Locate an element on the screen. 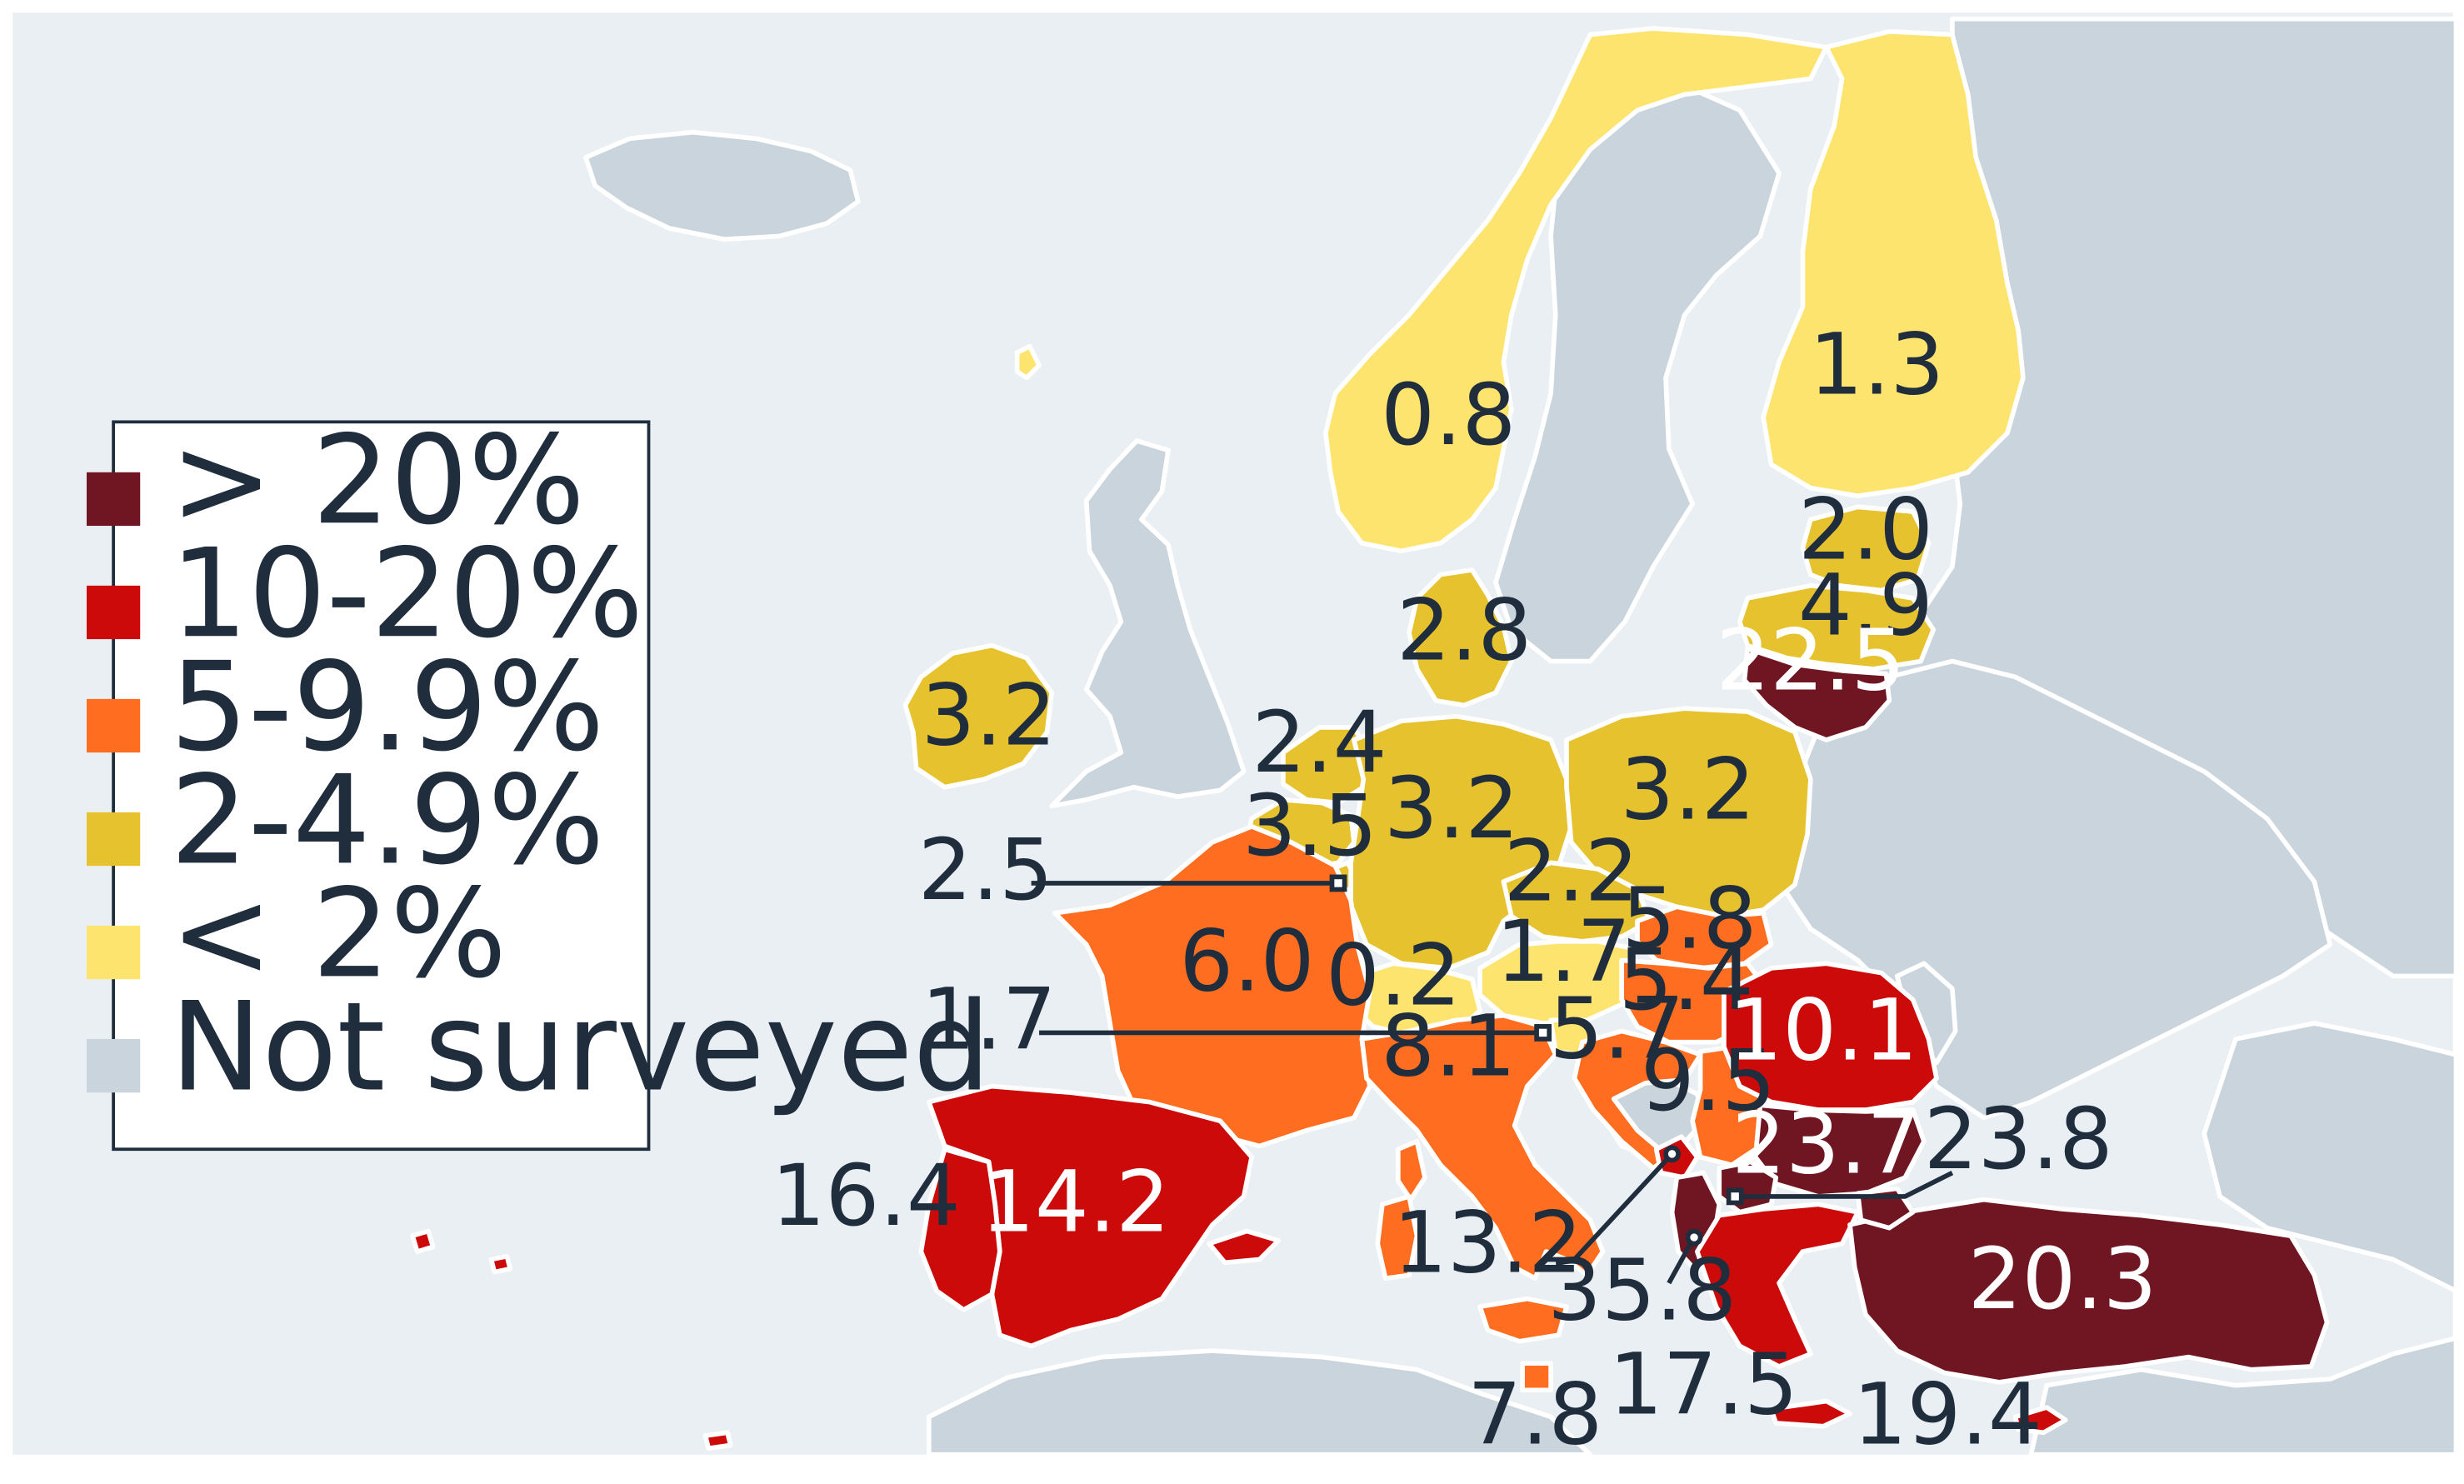  label-malta: 7.8 is located at coordinates (1534, 1415).